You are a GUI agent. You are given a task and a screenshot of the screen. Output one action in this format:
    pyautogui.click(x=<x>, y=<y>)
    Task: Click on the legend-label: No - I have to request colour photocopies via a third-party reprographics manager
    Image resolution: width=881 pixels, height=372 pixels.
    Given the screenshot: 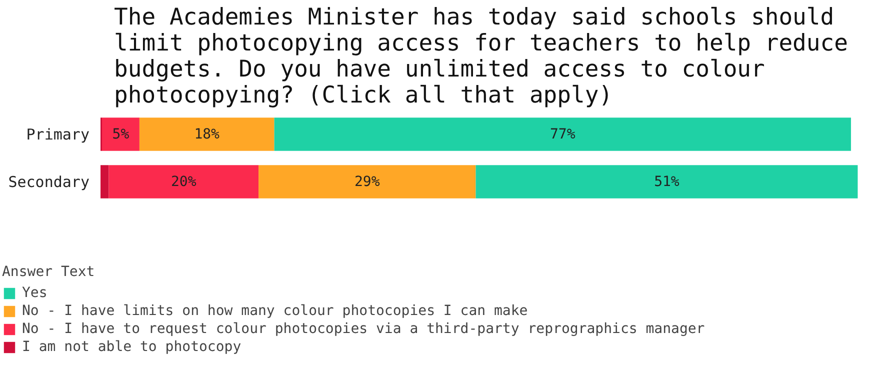 What is the action you would take?
    pyautogui.click(x=363, y=329)
    